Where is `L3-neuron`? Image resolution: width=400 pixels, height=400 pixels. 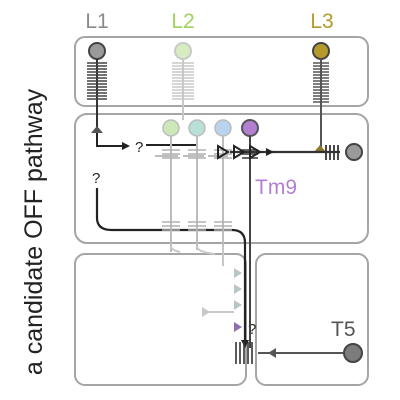 L3-neuron is located at coordinates (321, 97).